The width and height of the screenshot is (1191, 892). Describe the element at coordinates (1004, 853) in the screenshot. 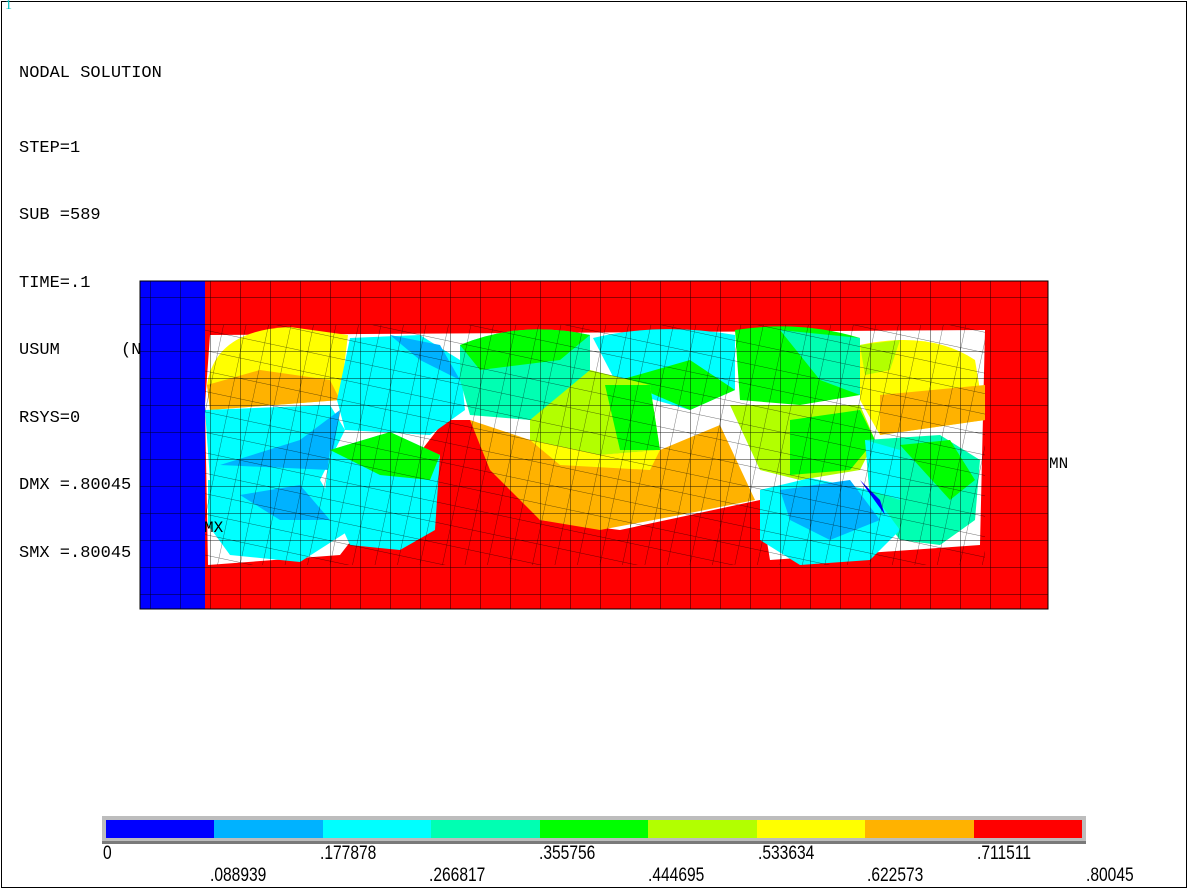

I see `legend-tick: .711511` at that location.